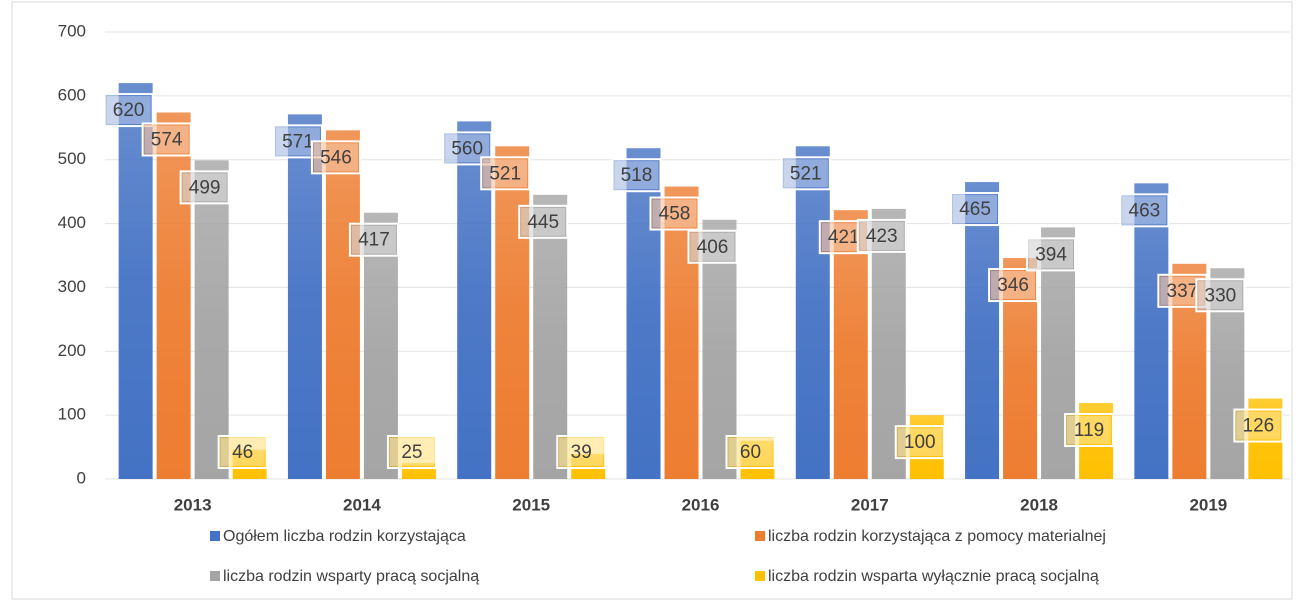 The height and width of the screenshot is (603, 1304). Describe the element at coordinates (81, 477) in the screenshot. I see `y-tick-label: 0` at that location.